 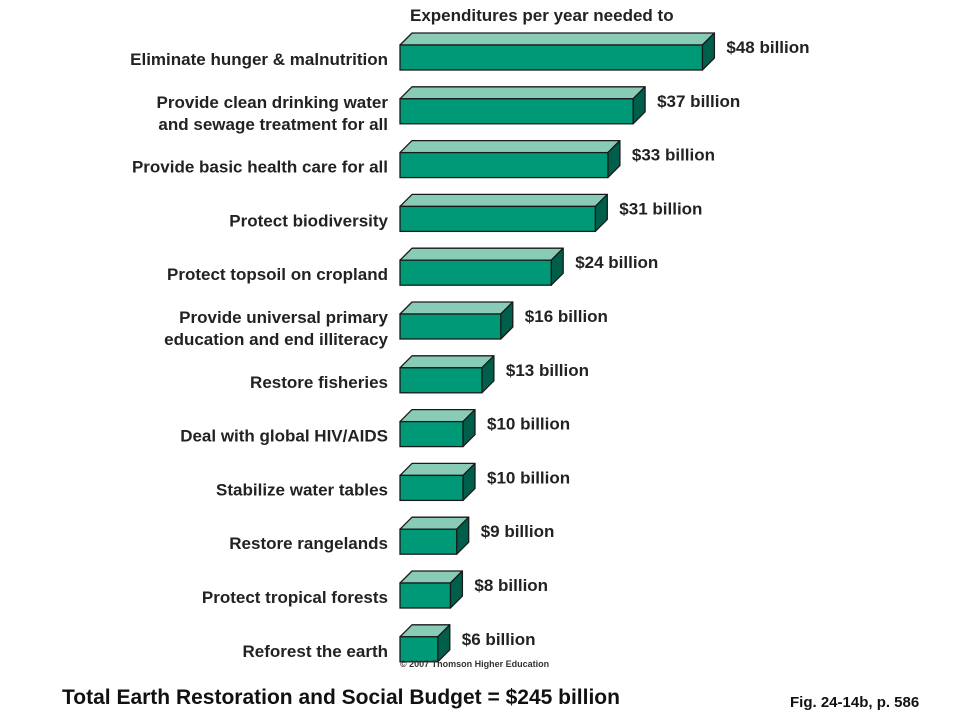 I want to click on category-label: Protect tropical forests, so click(x=295, y=597).